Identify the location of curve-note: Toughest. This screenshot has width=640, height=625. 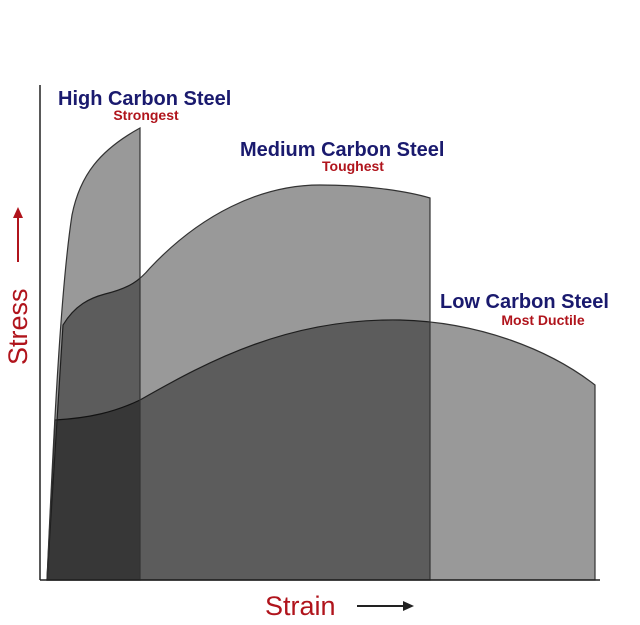
(353, 166).